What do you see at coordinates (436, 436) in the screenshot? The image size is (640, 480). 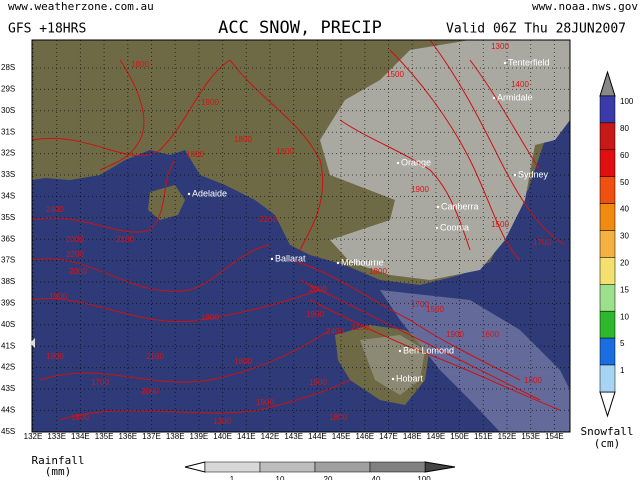 I see `lon-label: 149E` at bounding box center [436, 436].